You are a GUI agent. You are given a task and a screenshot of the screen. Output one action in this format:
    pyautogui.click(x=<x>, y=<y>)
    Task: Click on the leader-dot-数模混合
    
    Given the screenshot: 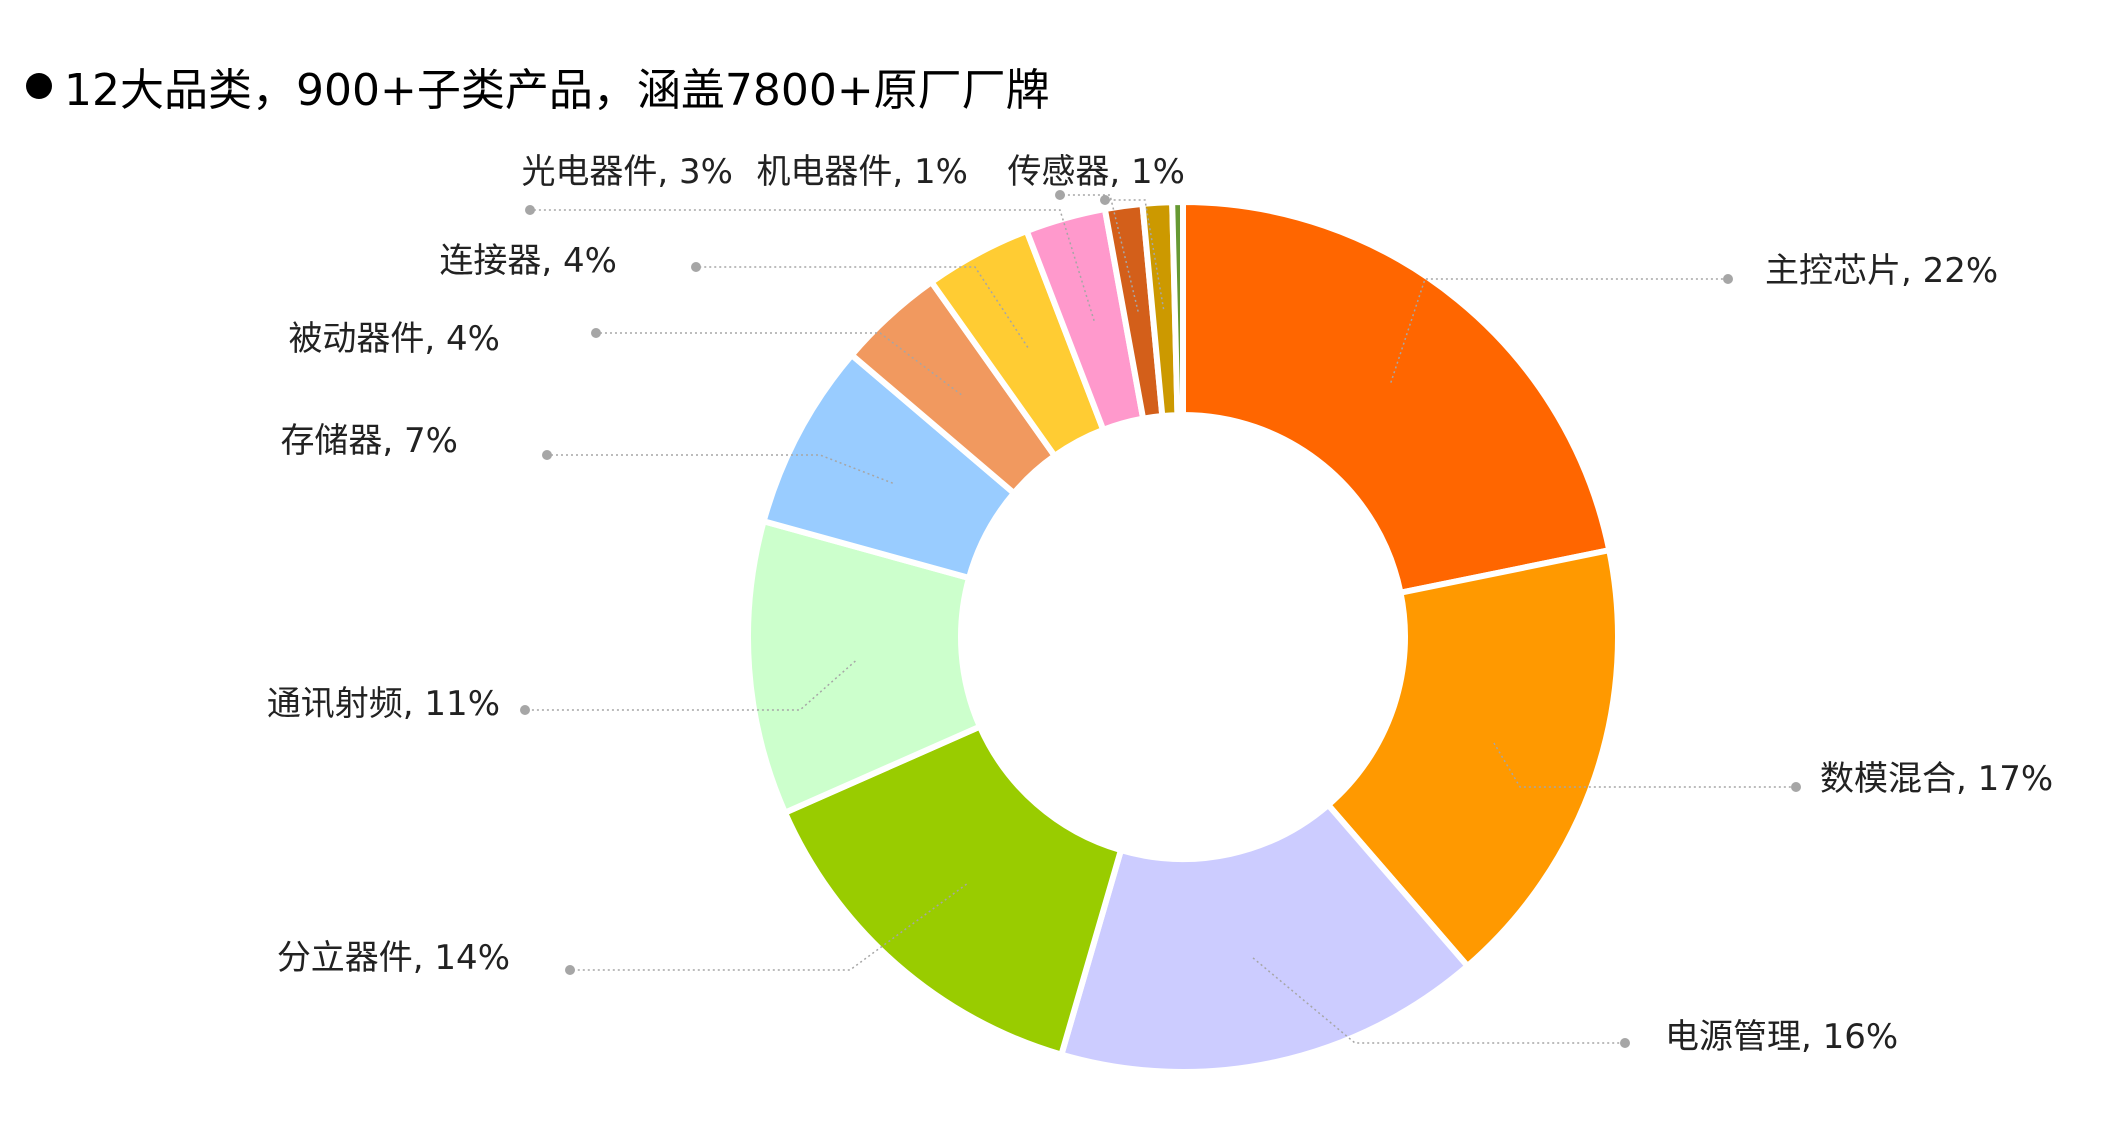 What is the action you would take?
    pyautogui.click(x=1796, y=787)
    